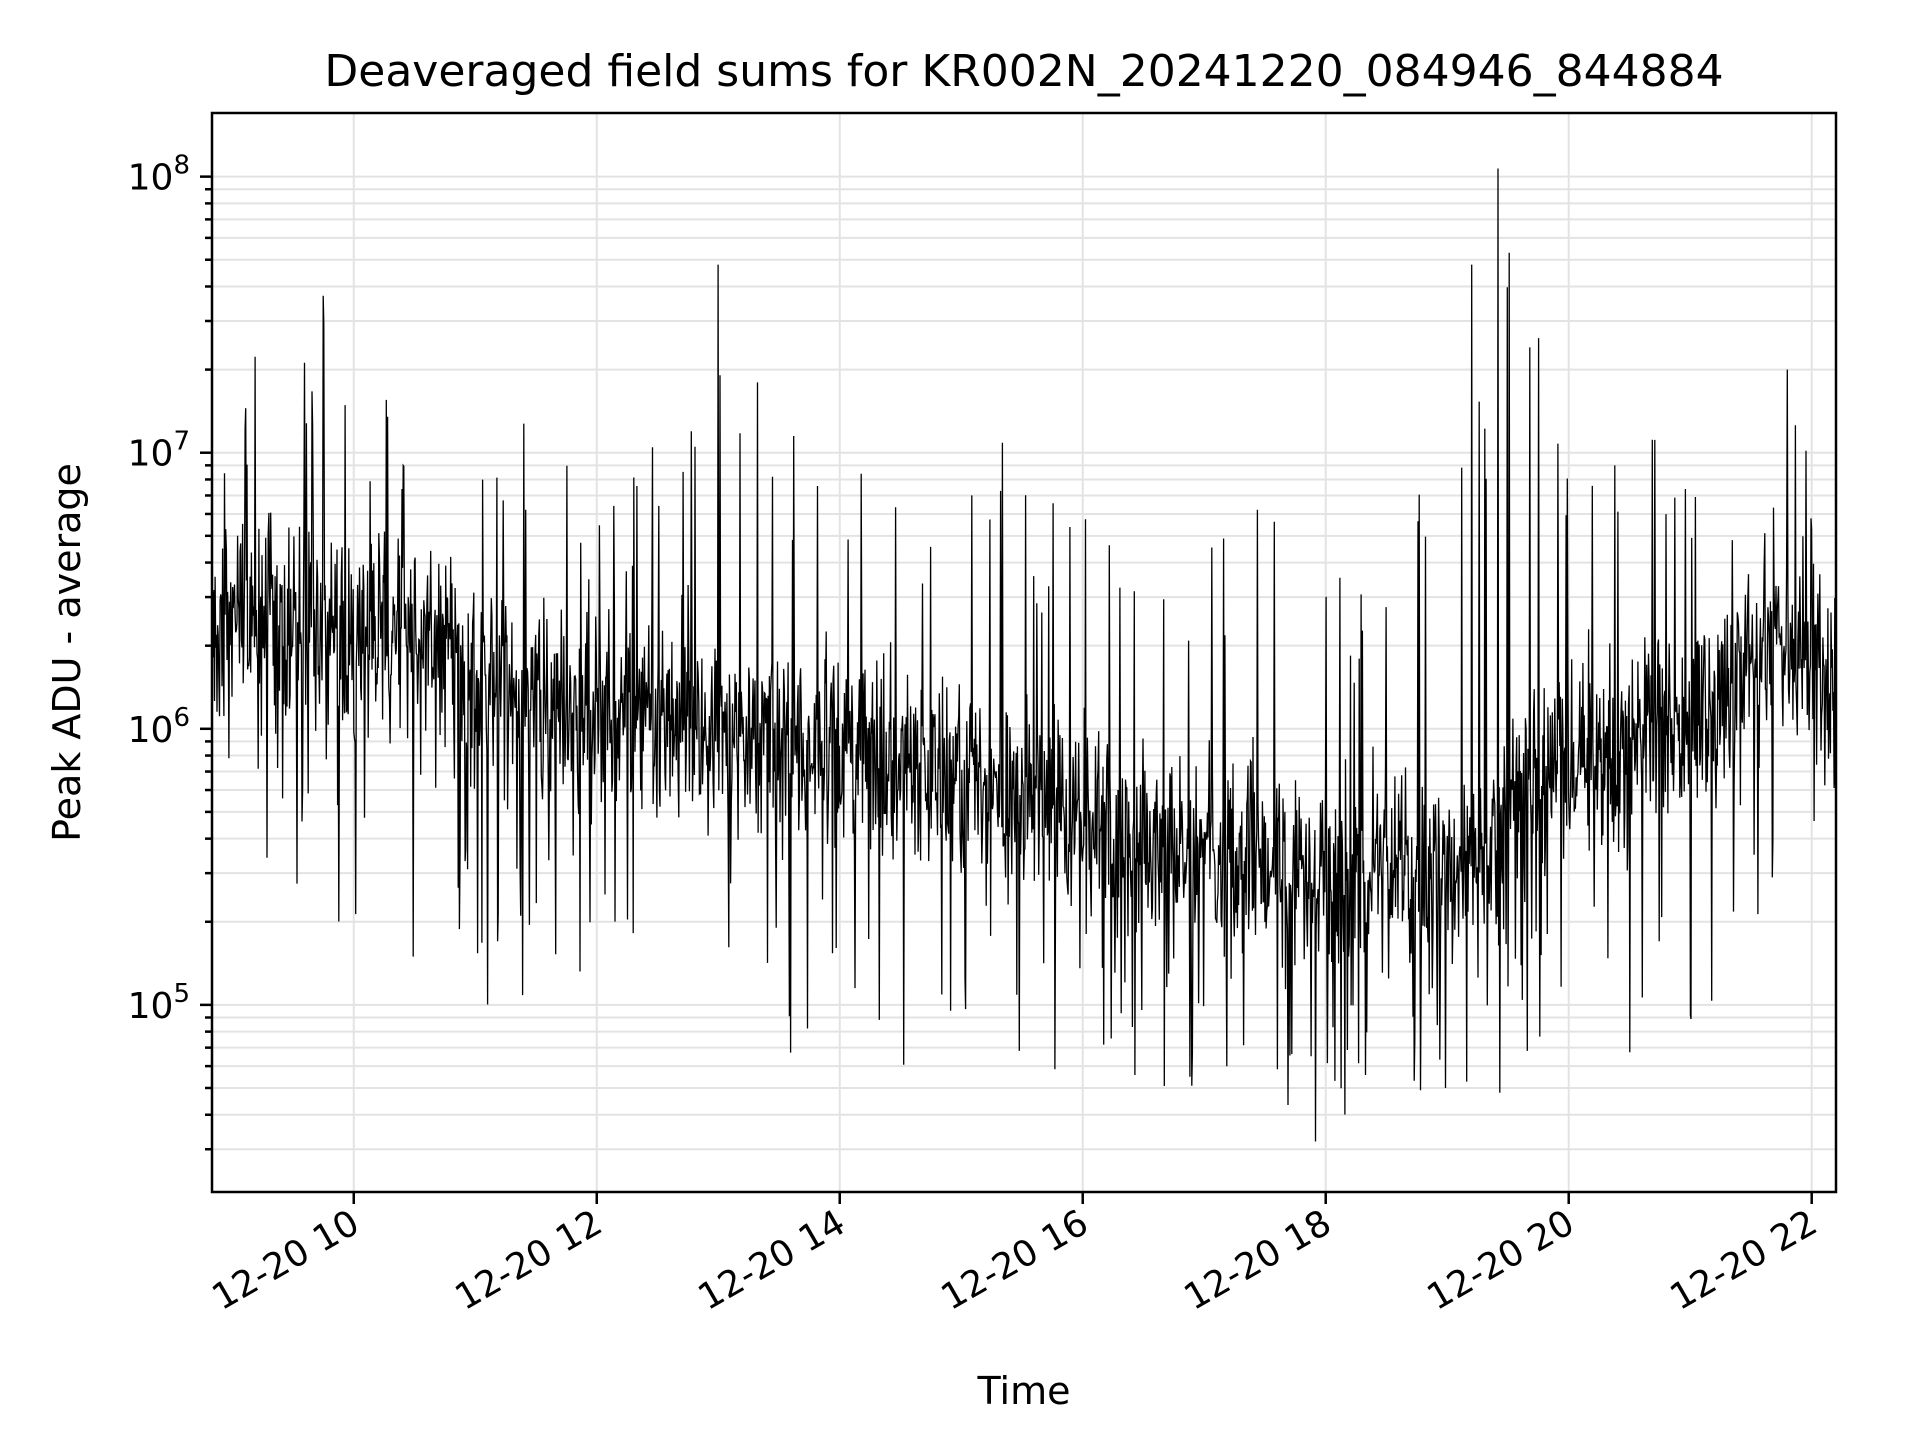  Describe the element at coordinates (159, 1003) in the screenshot. I see `y-tick-label: 10⁵` at that location.